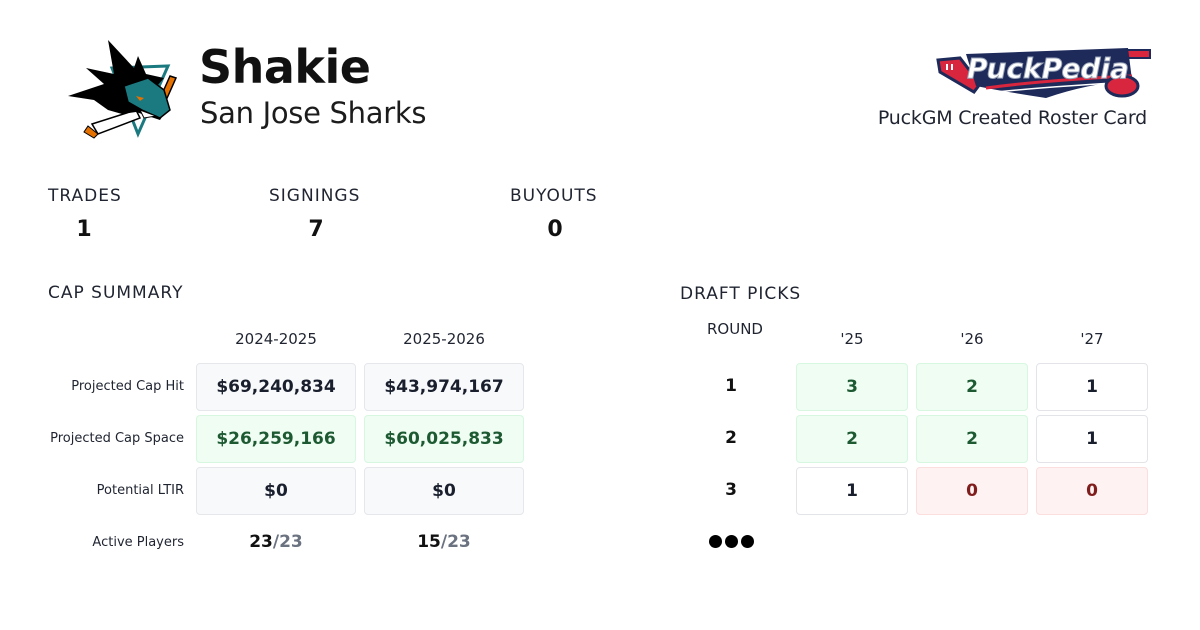 This screenshot has height=630, width=1200. Describe the element at coordinates (276, 339) in the screenshot. I see `cap-column-header: 2024-2025` at that location.